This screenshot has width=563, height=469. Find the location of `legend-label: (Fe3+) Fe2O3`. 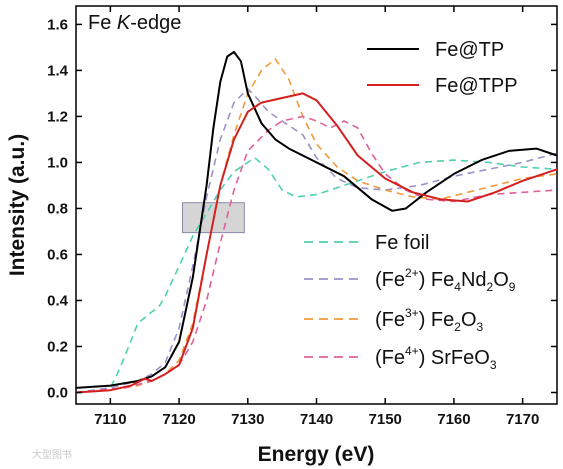

legend-label: (Fe3+) Fe2O3 is located at coordinates (429, 320).